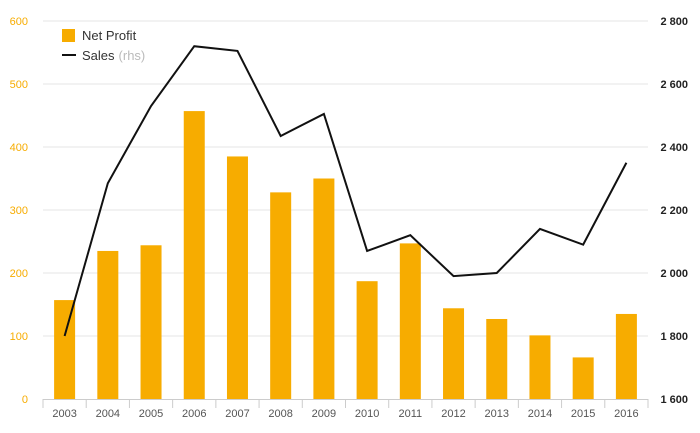 The width and height of the screenshot is (700, 433). Describe the element at coordinates (19, 85) in the screenshot. I see `left-axis-tick-label: 500` at that location.